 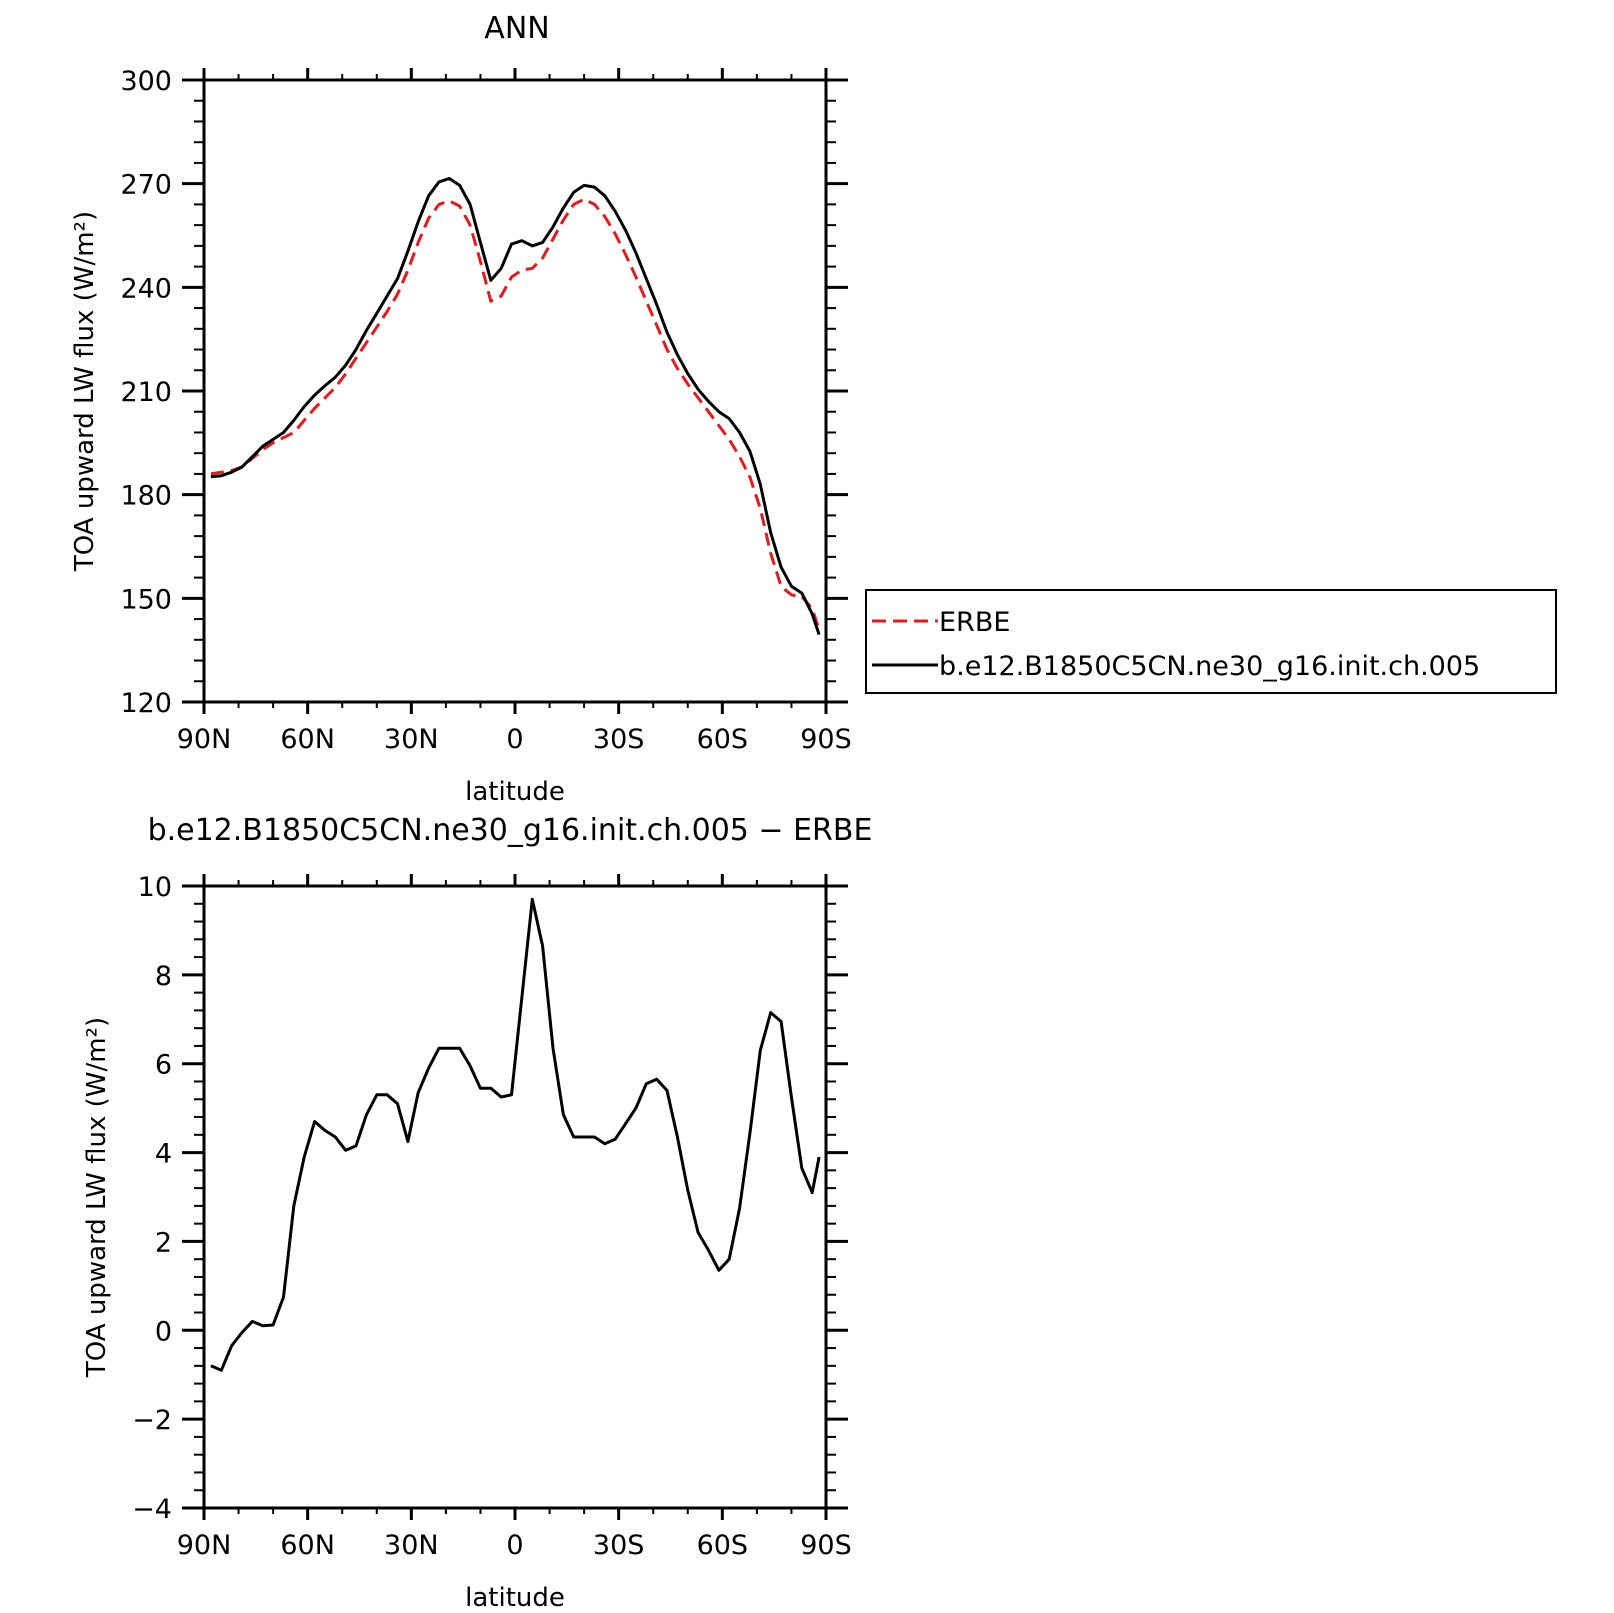 I want to click on top-series-lines, so click(x=515, y=406).